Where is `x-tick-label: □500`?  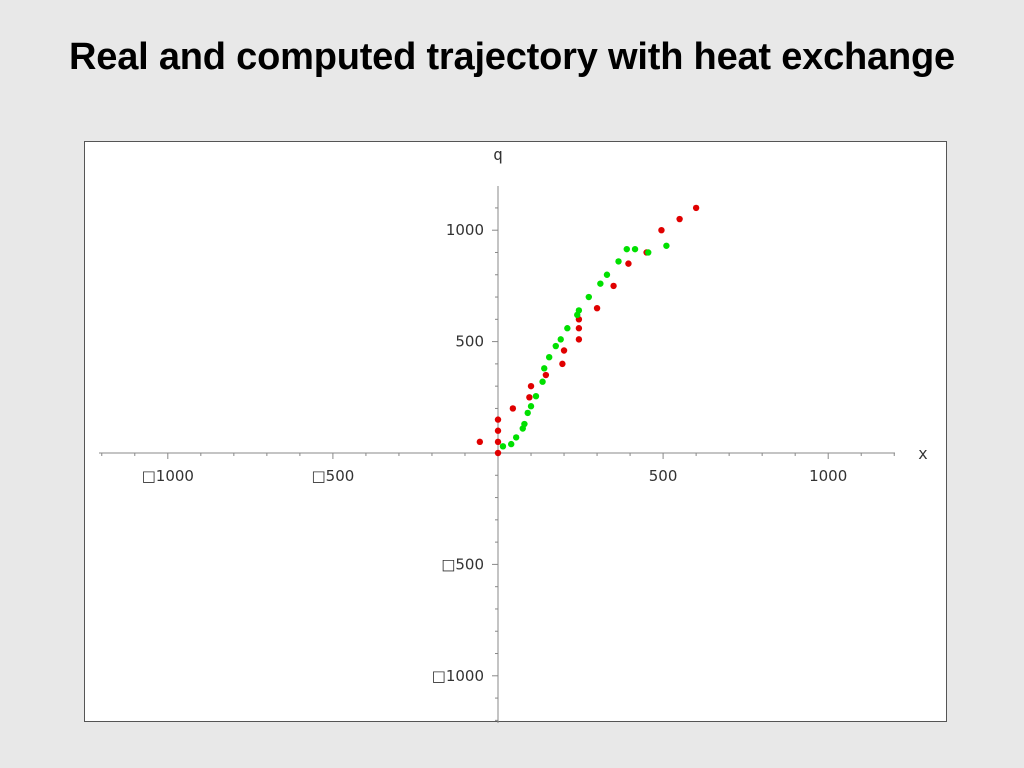
x-tick-label: □500 is located at coordinates (332, 476).